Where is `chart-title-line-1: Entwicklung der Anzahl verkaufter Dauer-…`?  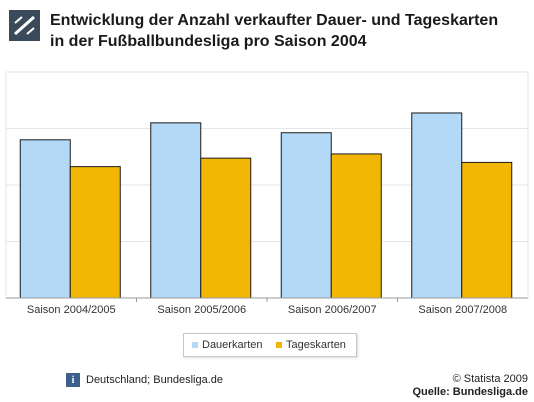
chart-title-line-1: Entwicklung der Anzahl verkaufter Dauer-… is located at coordinates (274, 20).